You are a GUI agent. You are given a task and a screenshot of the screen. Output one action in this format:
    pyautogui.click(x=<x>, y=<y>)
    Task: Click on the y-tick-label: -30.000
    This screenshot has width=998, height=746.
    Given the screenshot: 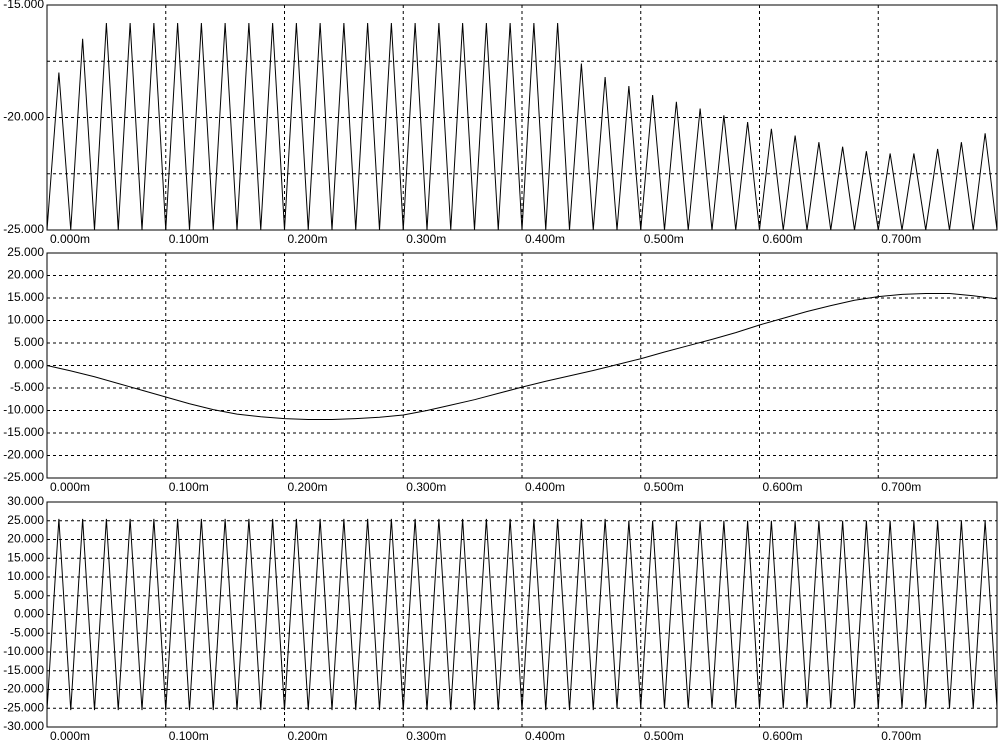 What is the action you would take?
    pyautogui.click(x=23, y=726)
    